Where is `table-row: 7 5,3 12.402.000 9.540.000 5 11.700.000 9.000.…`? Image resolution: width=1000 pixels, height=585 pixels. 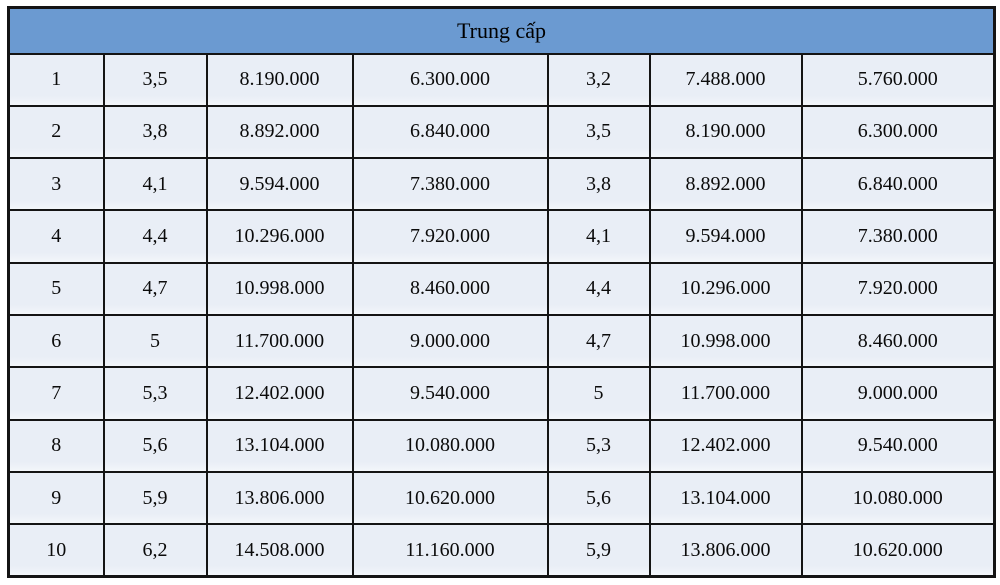 table-row: 7 5,3 12.402.000 9.540.000 5 11.700.000 9.000.… is located at coordinates (501, 393).